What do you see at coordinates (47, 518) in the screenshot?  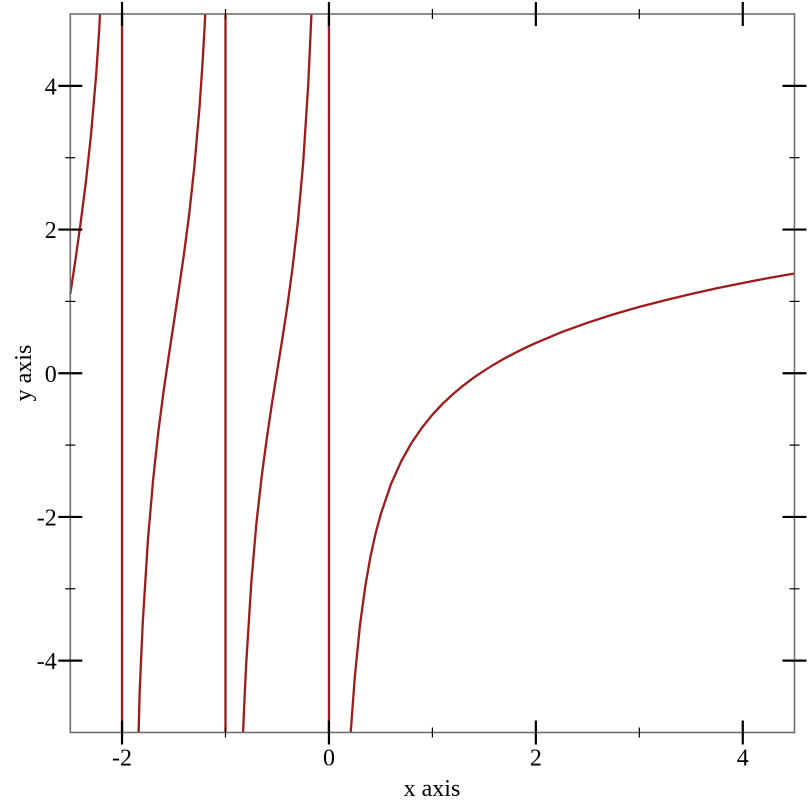 I see `y-tick-label: -2` at bounding box center [47, 518].